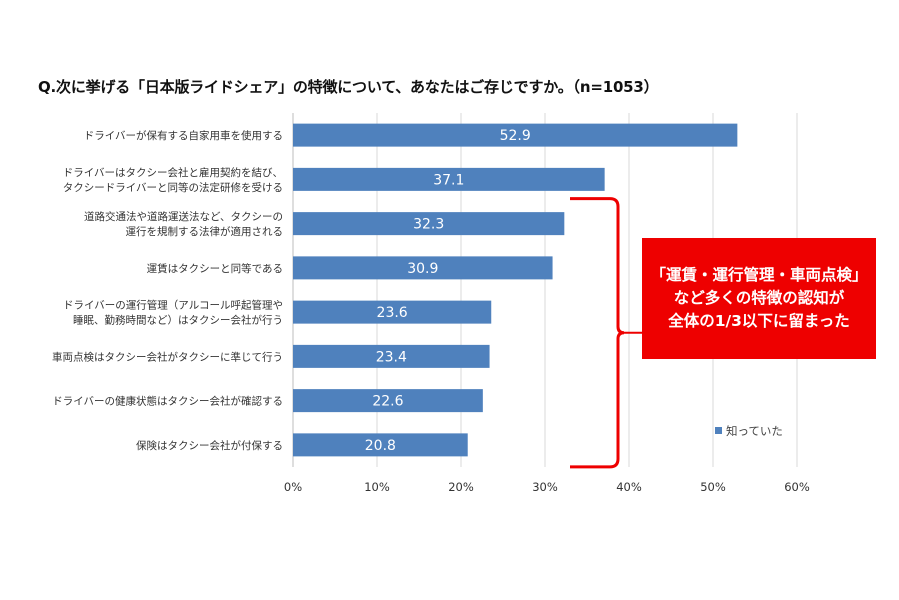 This screenshot has height=600, width=899. I want to click on category-label: ドライバーが保有する自家用車を使用する, so click(183, 135).